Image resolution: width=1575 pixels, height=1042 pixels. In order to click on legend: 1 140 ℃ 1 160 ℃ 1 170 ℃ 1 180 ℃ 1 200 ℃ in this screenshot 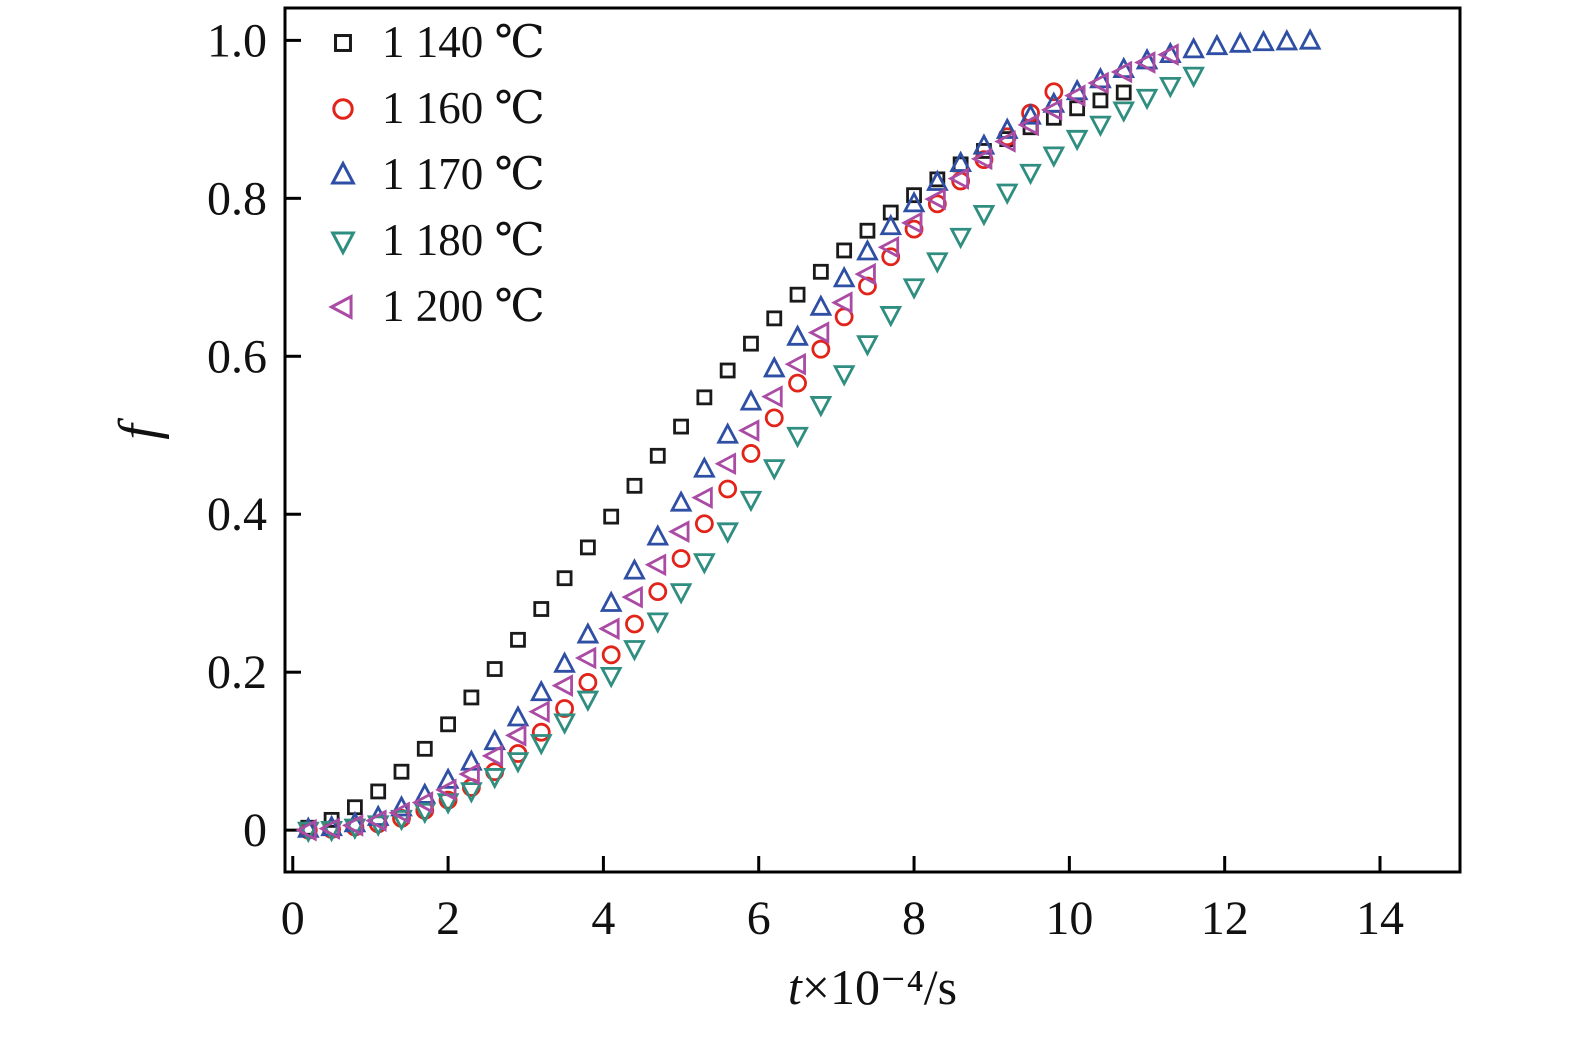, I will do `click(436, 174)`.